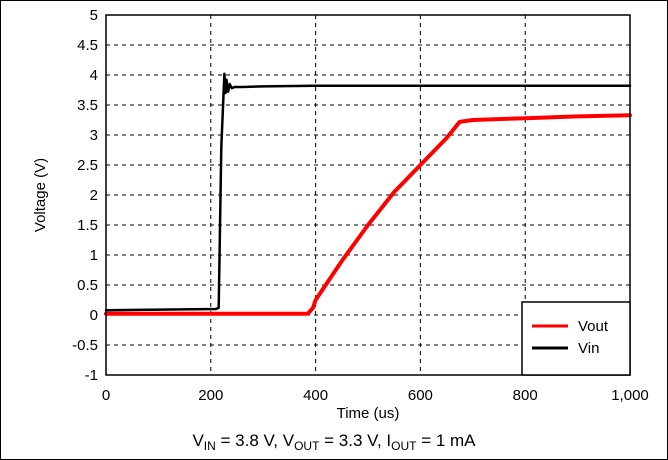 The width and height of the screenshot is (668, 460). I want to click on y-tick-label: 4.5, so click(87, 45).